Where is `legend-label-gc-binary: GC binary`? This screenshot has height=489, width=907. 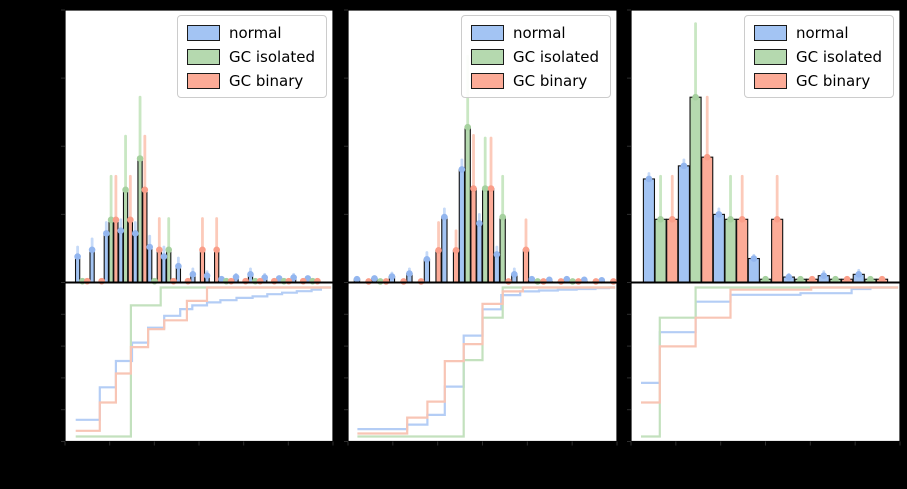 legend-label-gc-binary: GC binary is located at coordinates (833, 80).